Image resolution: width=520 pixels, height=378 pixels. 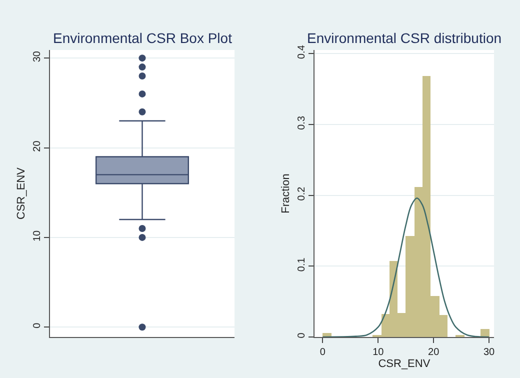 I want to click on y-axis-title: Fraction, so click(x=286, y=194).